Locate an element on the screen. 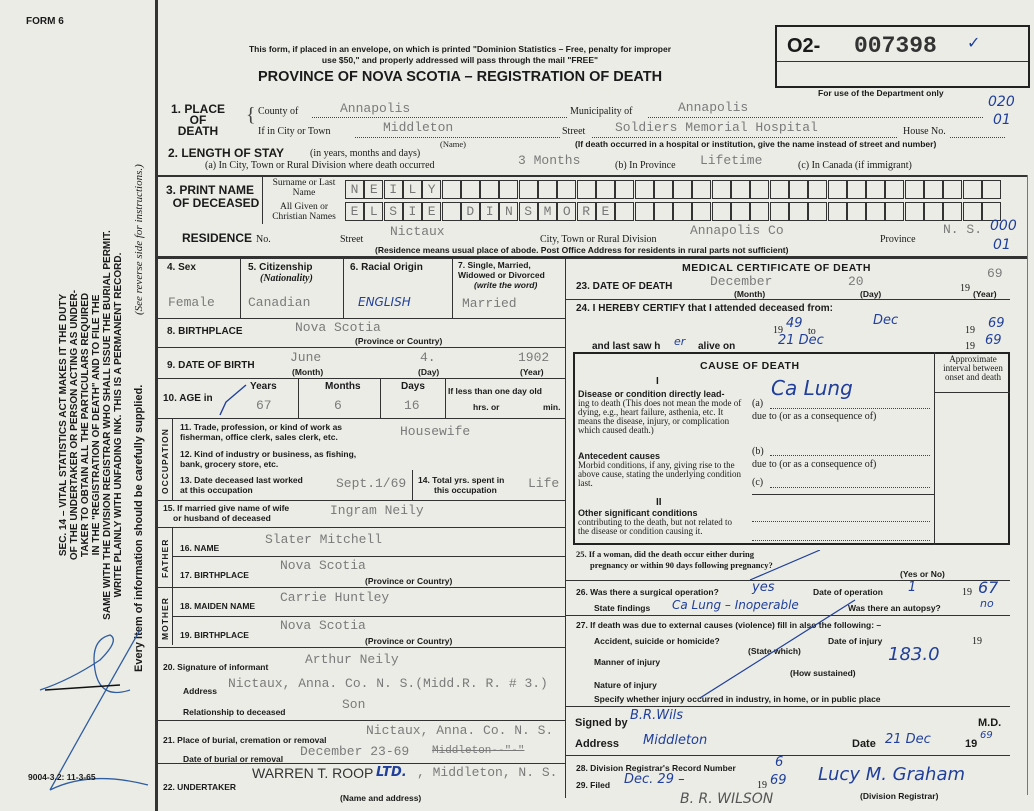 The image size is (1034, 811). death-month: December is located at coordinates (741, 281).